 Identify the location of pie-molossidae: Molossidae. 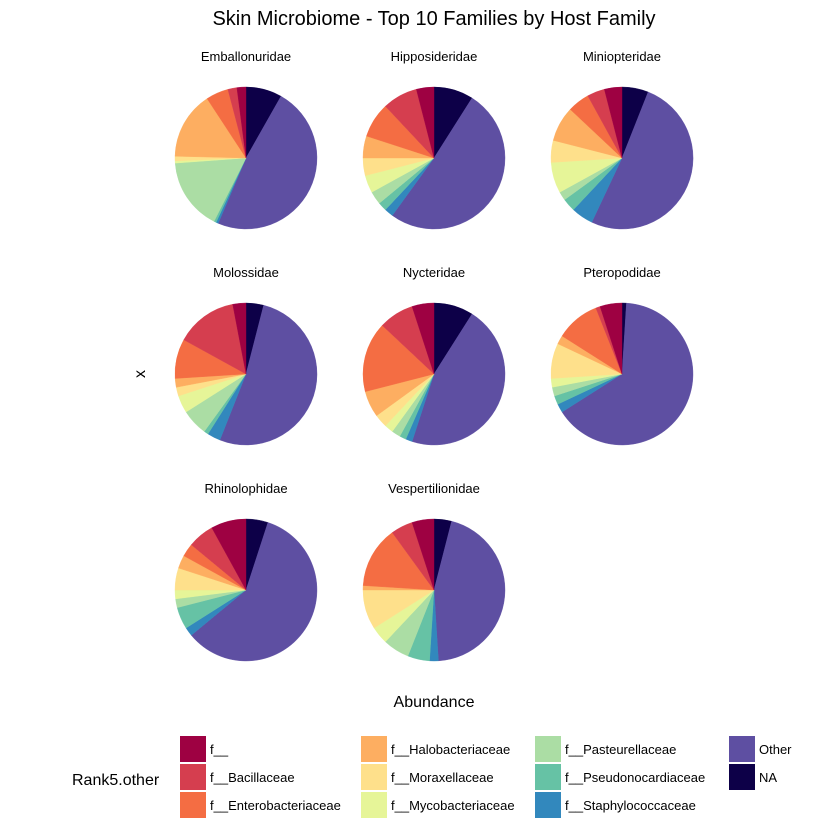
(246, 355).